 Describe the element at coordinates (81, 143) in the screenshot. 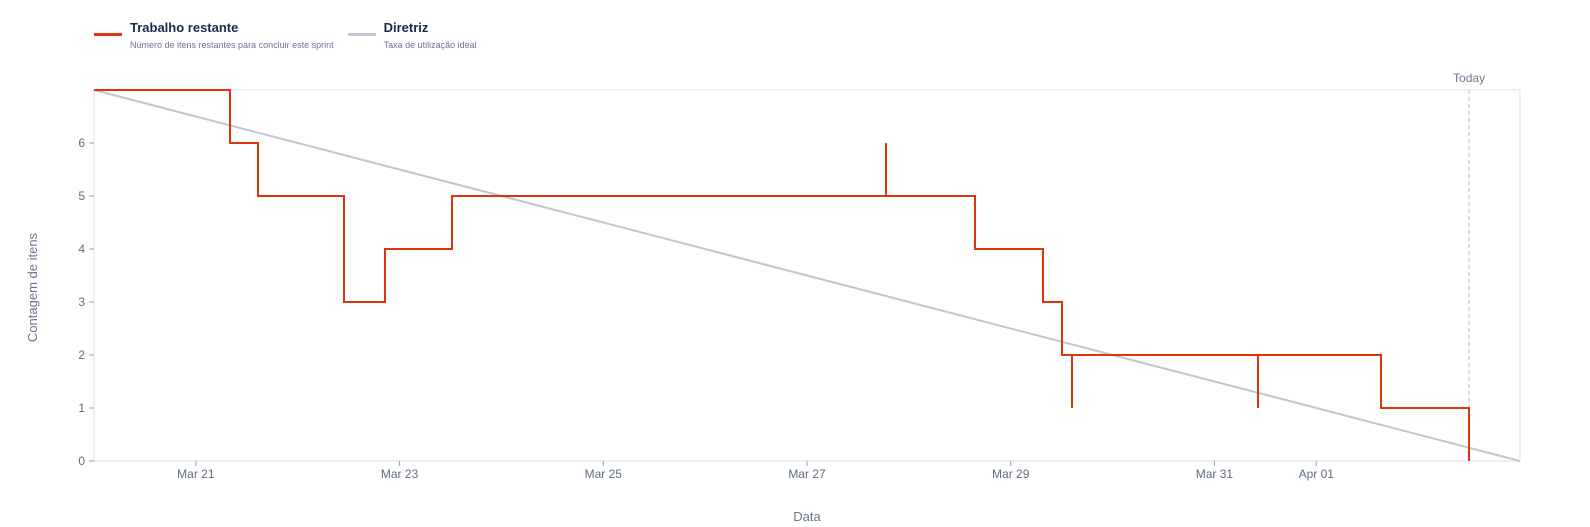

I see `y-tick-label: 6` at that location.